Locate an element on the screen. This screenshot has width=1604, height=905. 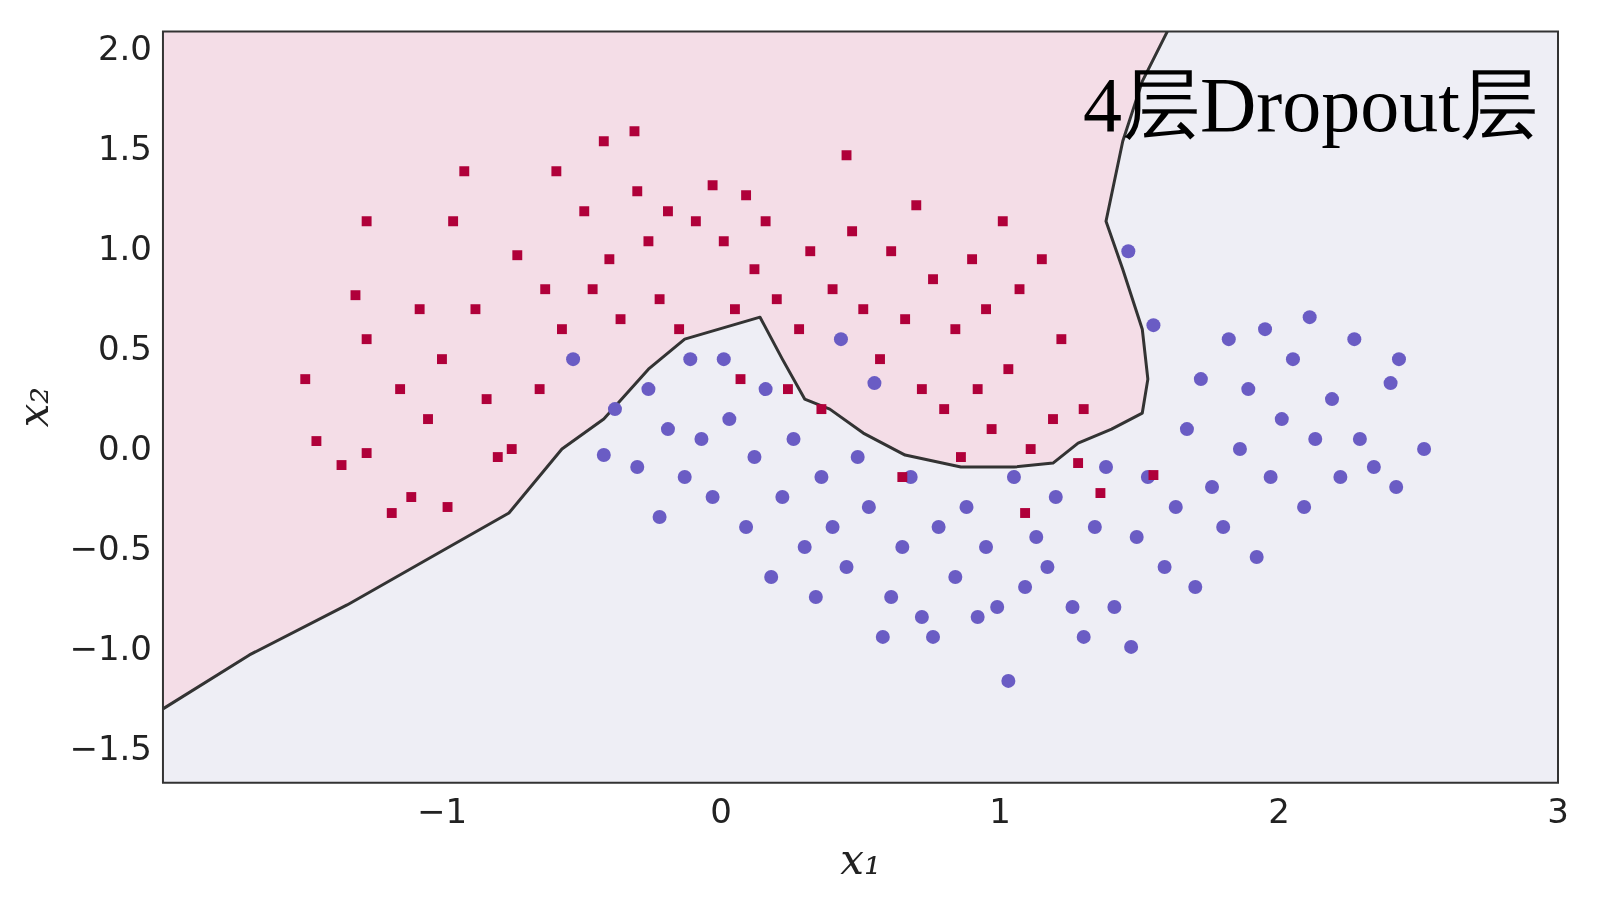
x-tick-label: 0 is located at coordinates (721, 811).